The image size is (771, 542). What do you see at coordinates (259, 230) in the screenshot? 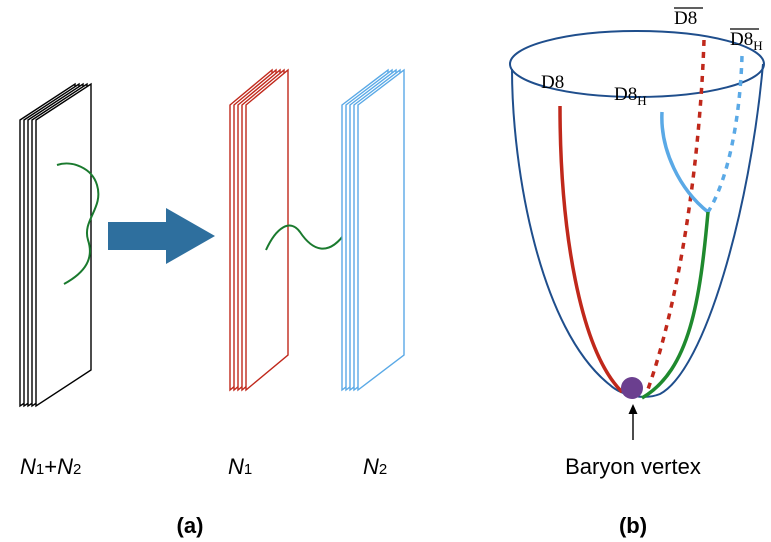
I see `stack-n1` at bounding box center [259, 230].